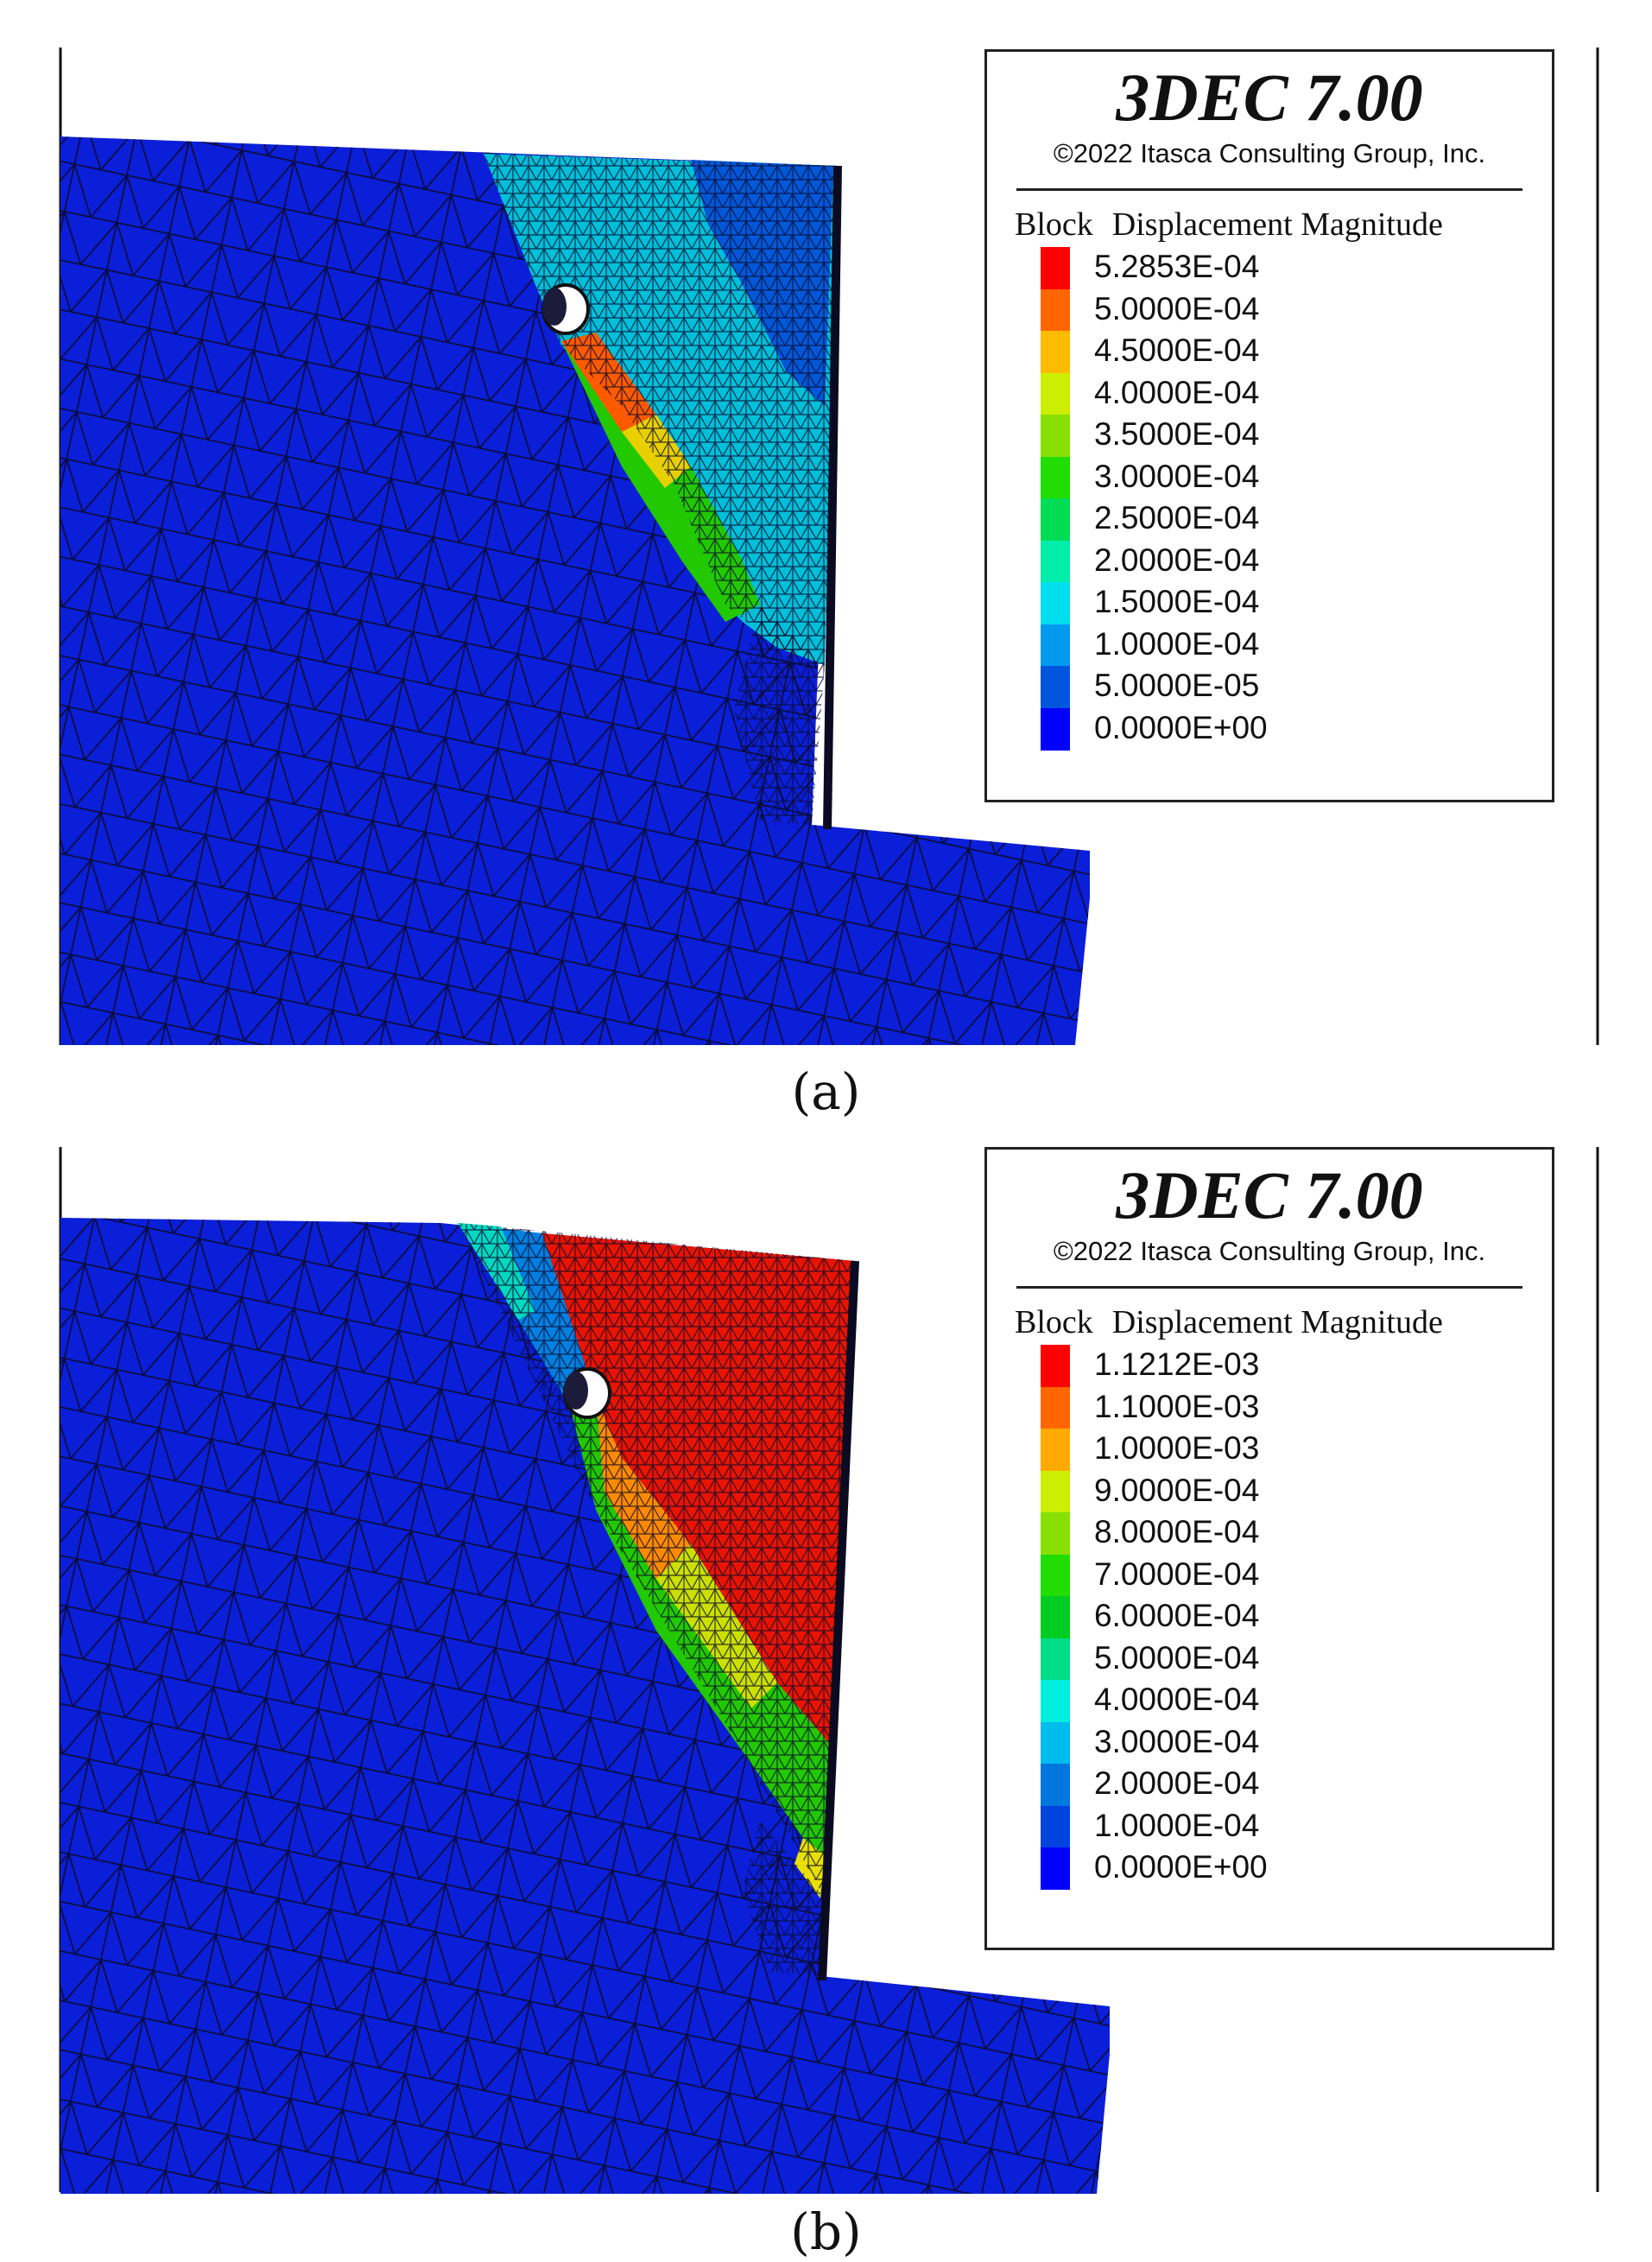  I want to click on legend-item-label: 1.5000E-04, so click(1177, 601).